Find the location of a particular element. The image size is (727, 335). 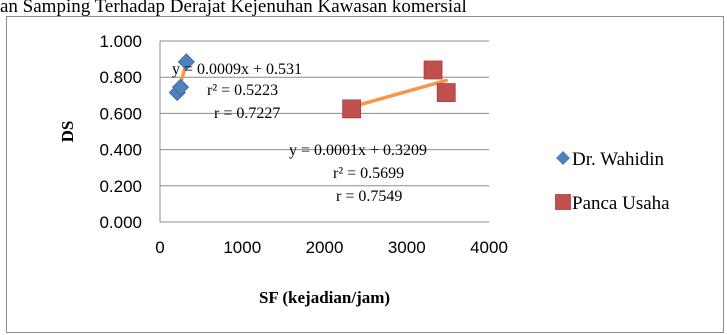

y-axis-title: DS is located at coordinates (67, 132).